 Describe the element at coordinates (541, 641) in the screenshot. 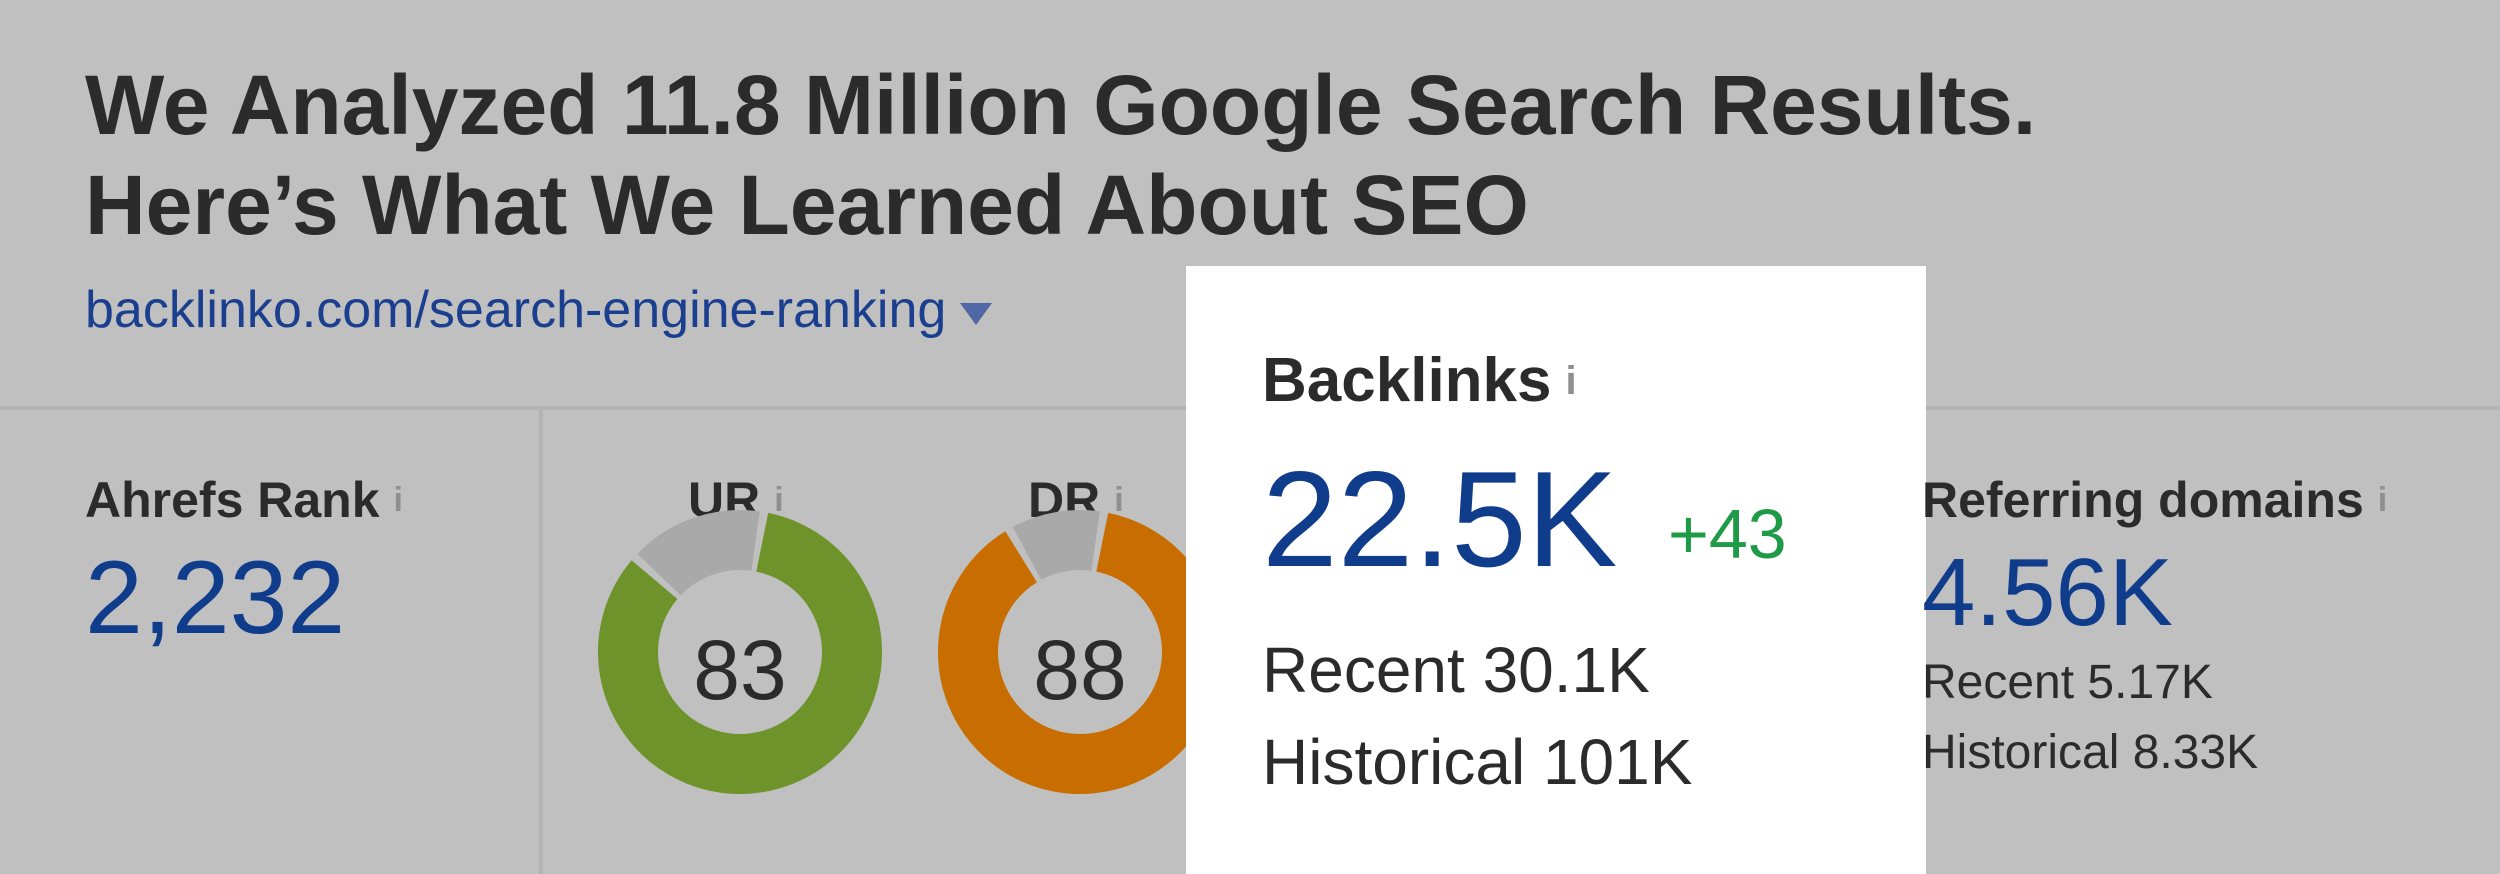

I see `divider-vertical` at that location.